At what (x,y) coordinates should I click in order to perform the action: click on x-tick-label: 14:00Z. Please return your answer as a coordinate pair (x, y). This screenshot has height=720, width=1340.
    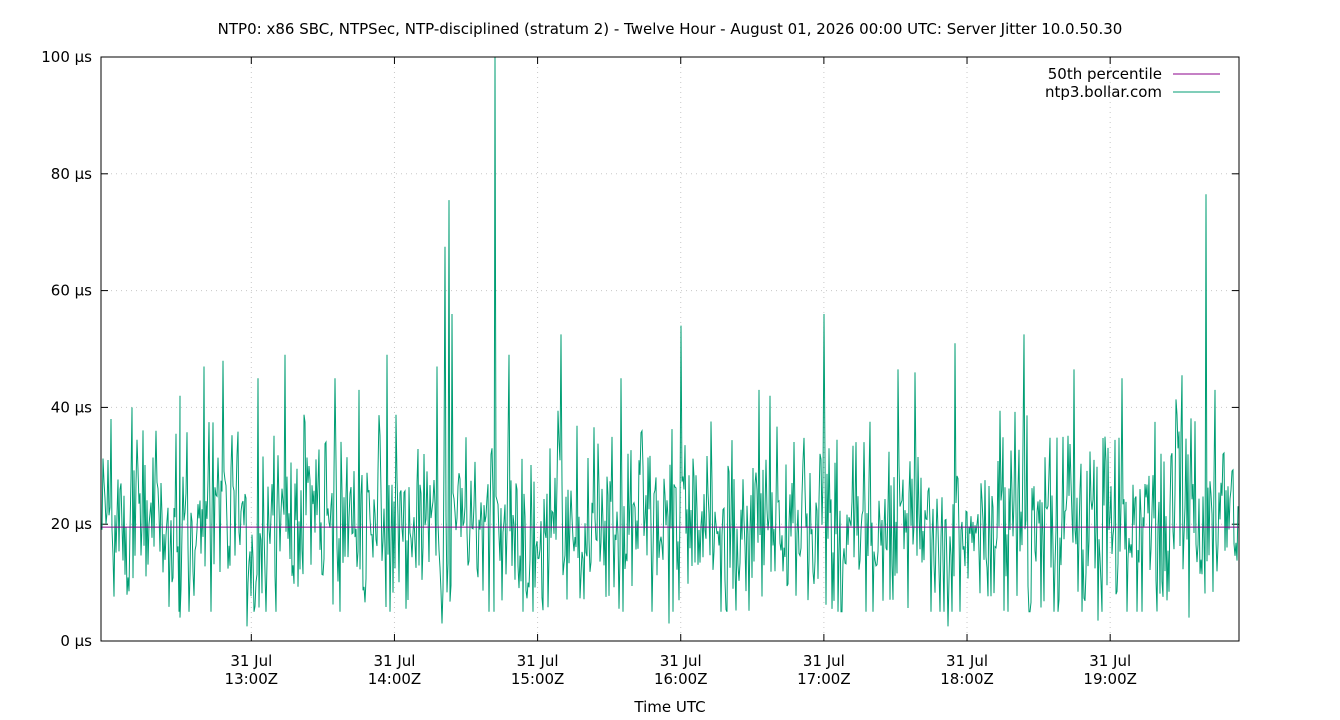
    Looking at the image, I should click on (395, 679).